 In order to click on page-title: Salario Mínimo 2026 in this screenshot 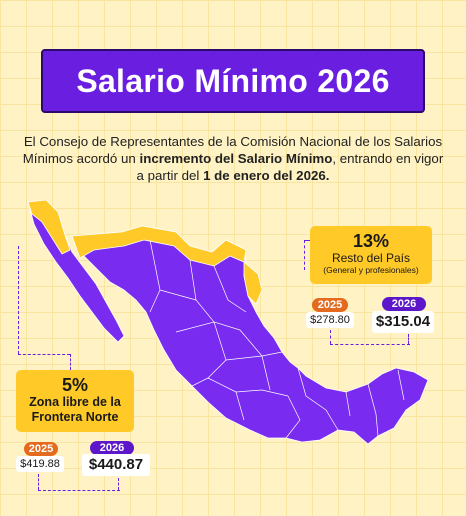, I will do `click(233, 80)`.